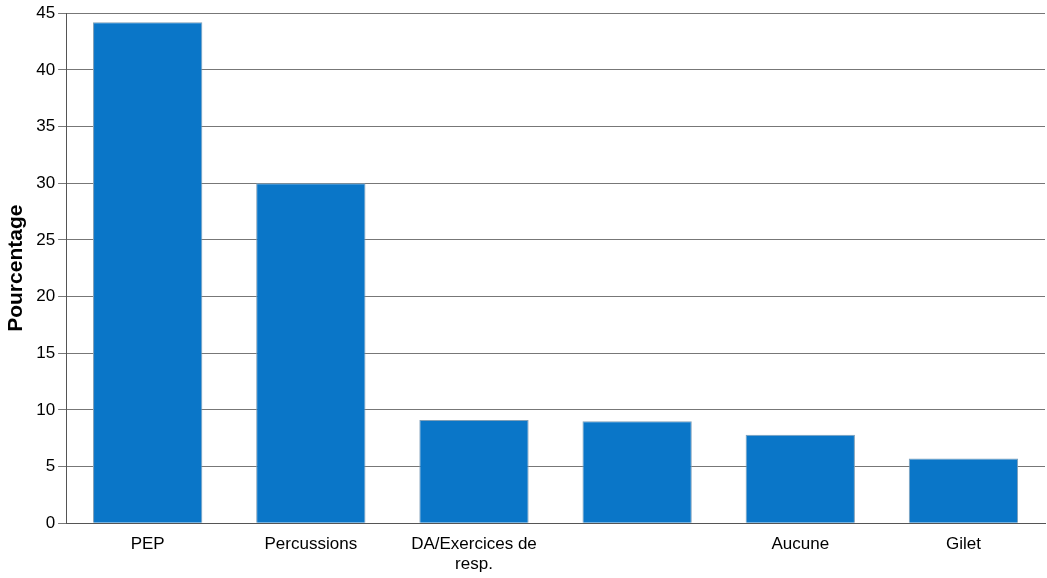 The height and width of the screenshot is (578, 1047). I want to click on y-tick-label: 25, so click(46, 239).